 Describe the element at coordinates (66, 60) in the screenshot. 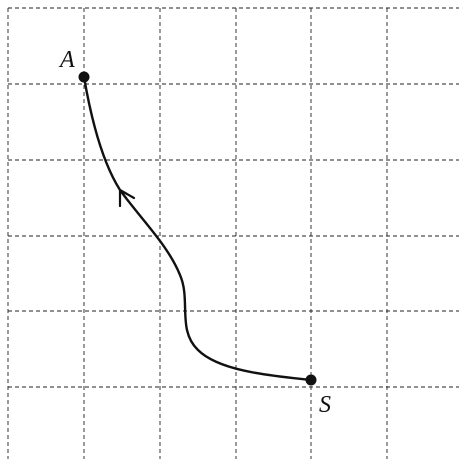

I see `label-a: A` at that location.